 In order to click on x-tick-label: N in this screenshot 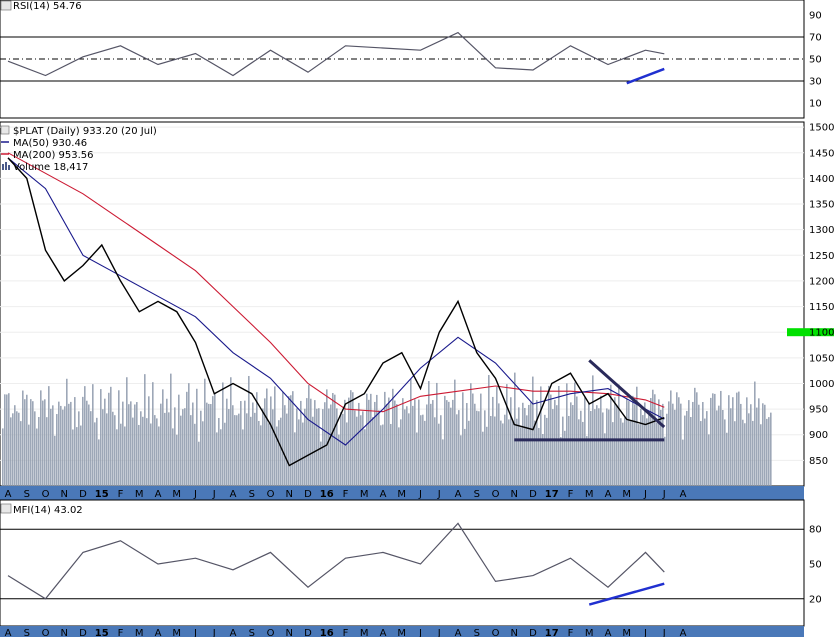, I will do `click(289, 632)`.